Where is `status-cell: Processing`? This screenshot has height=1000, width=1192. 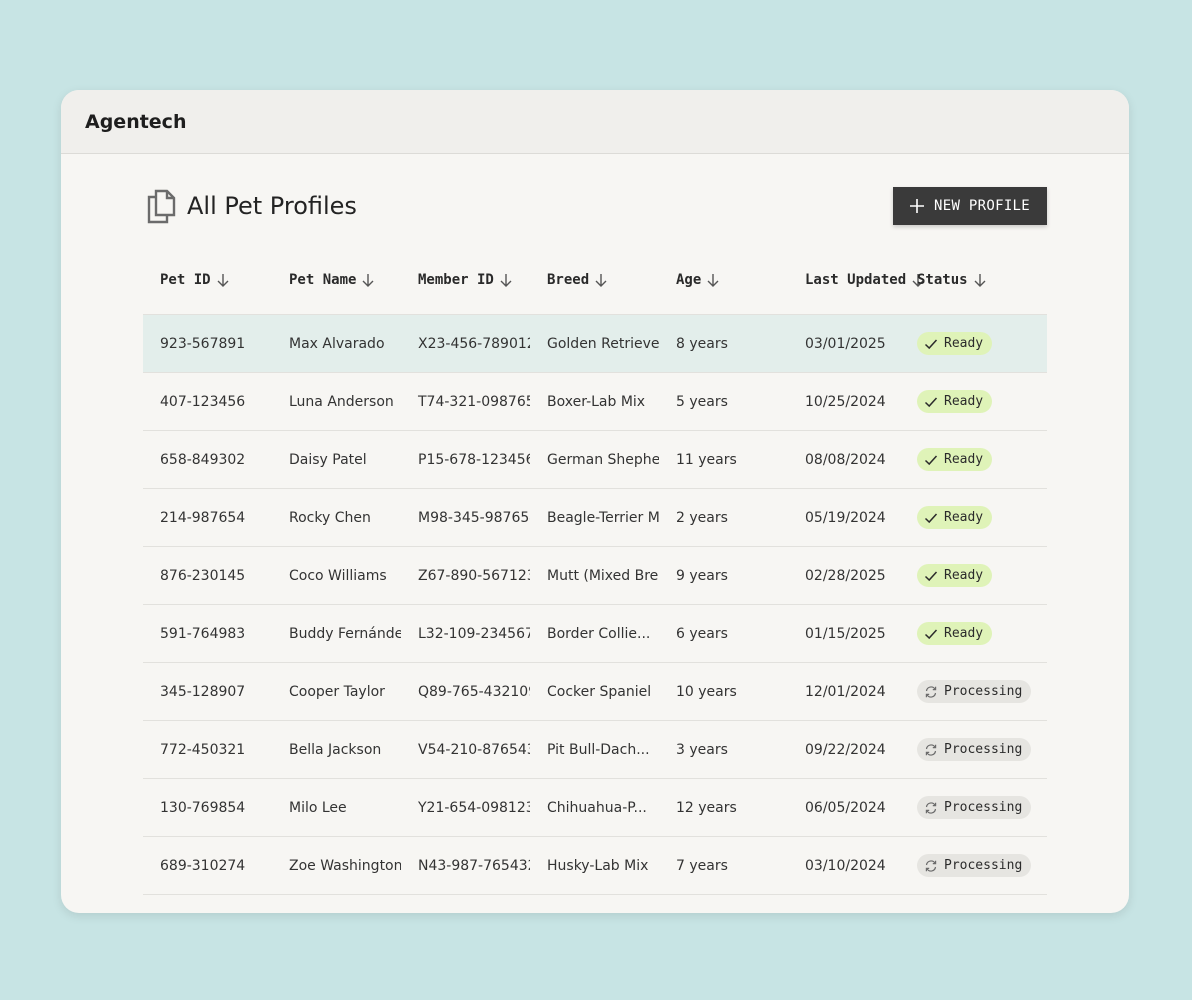
status-cell: Processing is located at coordinates (982, 865).